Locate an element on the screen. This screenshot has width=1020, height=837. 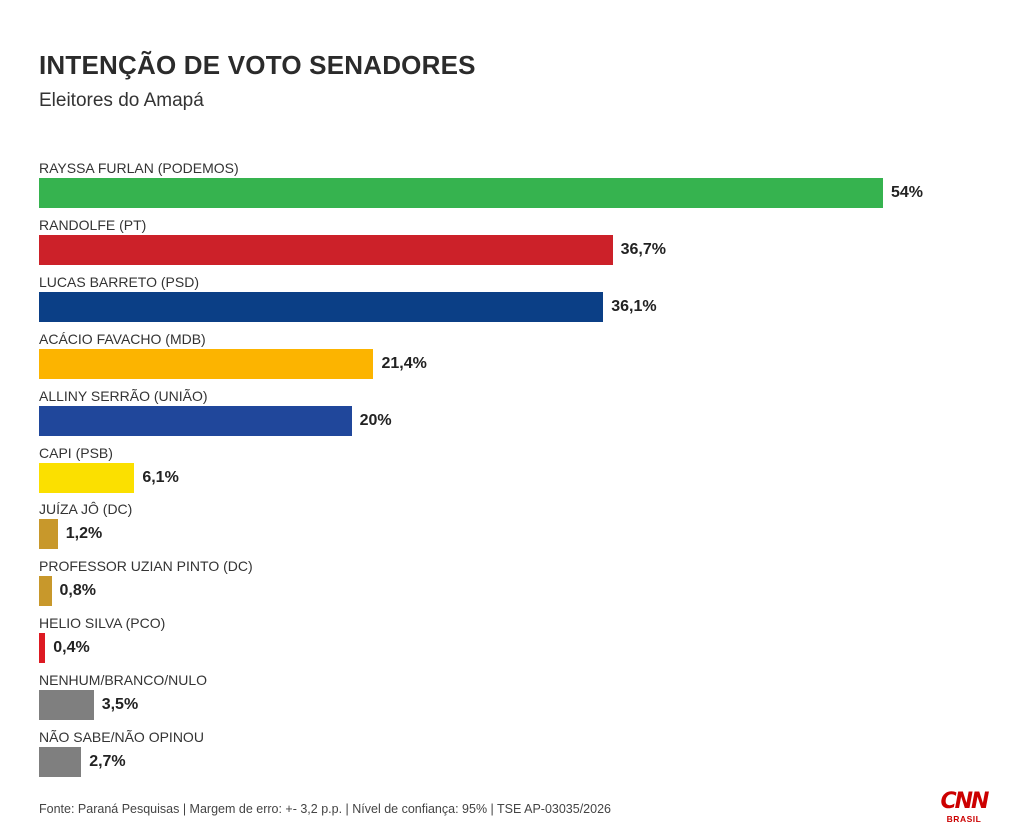
bar-row: RAYSSA FURLAN (PODEMOS) 54% is located at coordinates (509, 186).